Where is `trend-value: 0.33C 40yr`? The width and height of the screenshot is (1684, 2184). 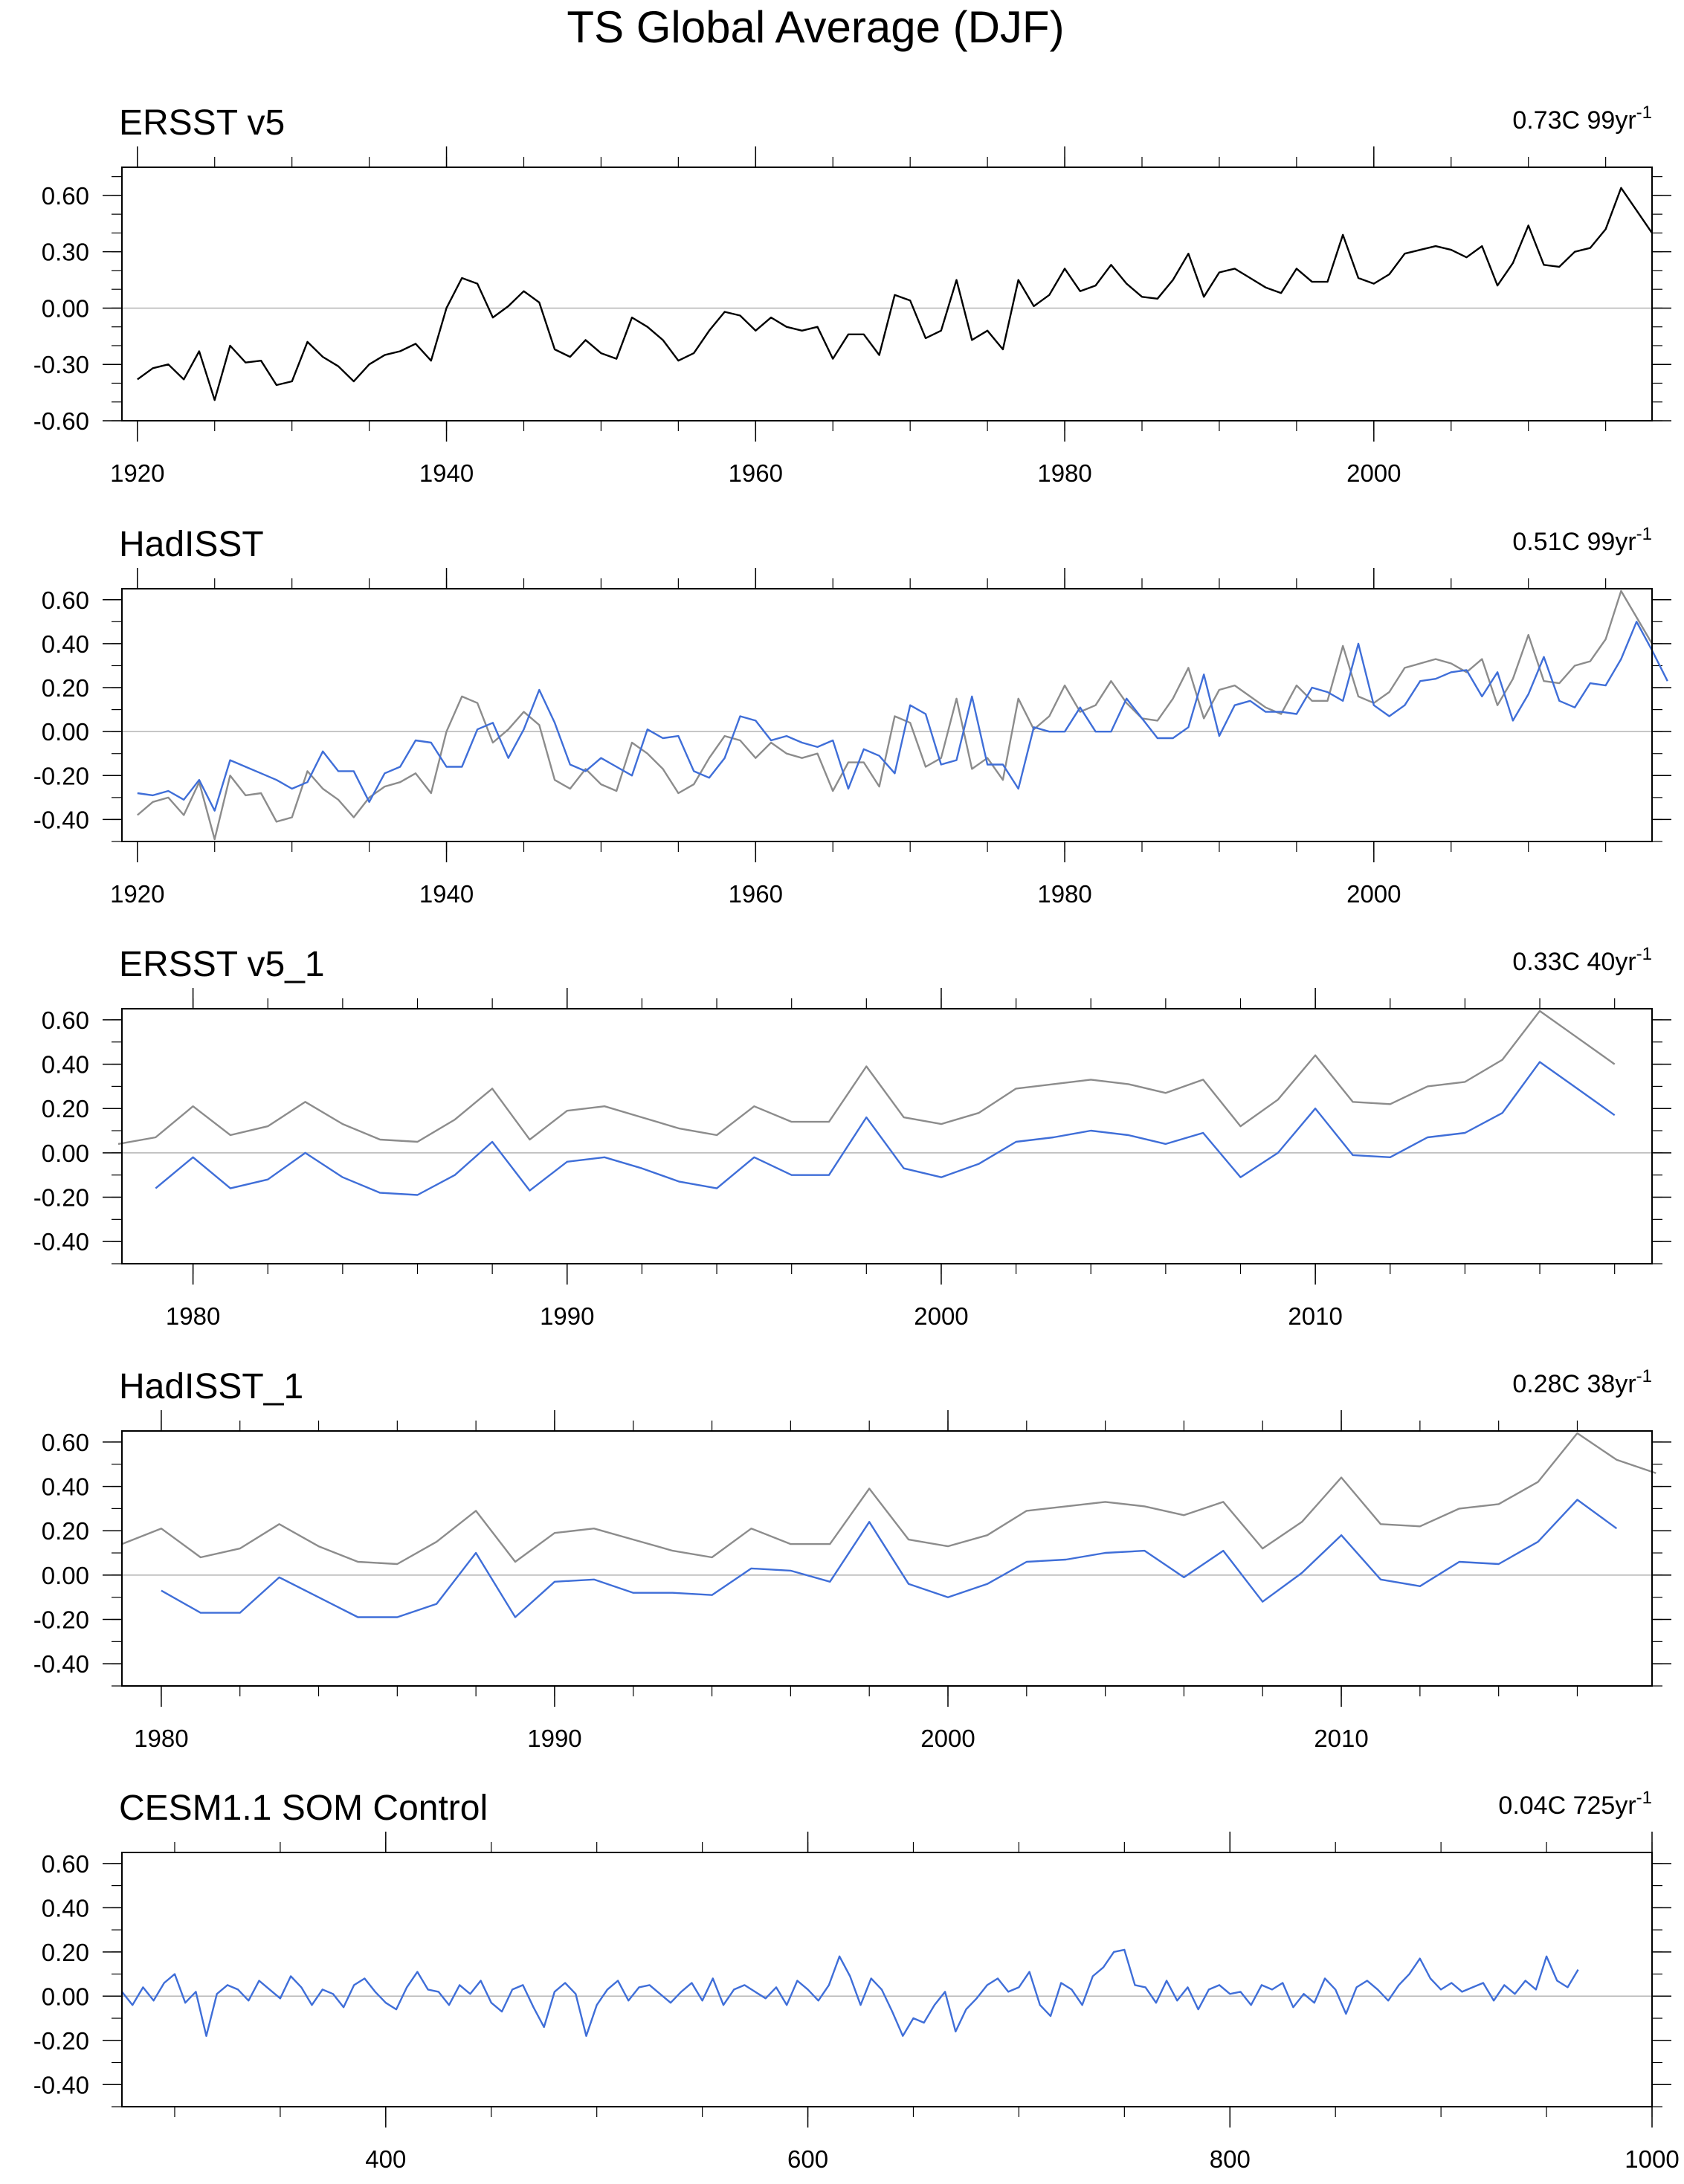 trend-value: 0.33C 40yr is located at coordinates (1574, 962).